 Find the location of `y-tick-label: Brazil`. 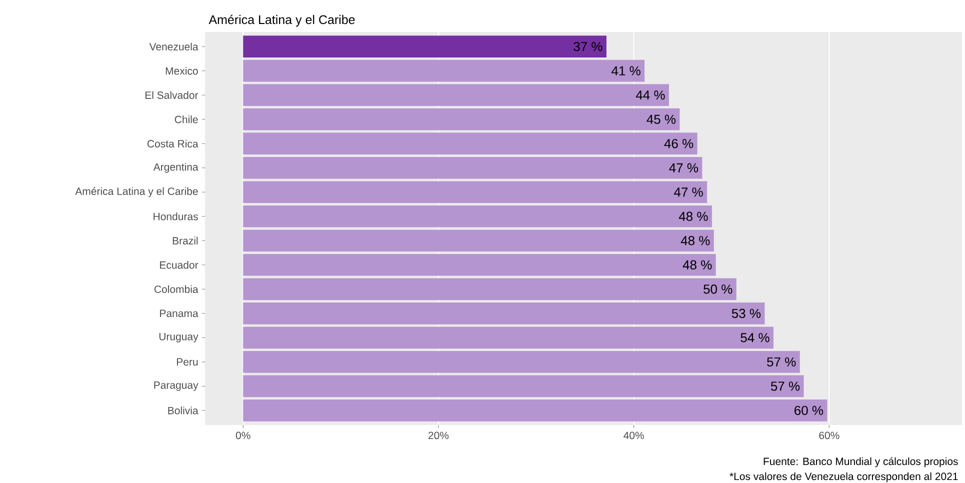

y-tick-label: Brazil is located at coordinates (185, 240).